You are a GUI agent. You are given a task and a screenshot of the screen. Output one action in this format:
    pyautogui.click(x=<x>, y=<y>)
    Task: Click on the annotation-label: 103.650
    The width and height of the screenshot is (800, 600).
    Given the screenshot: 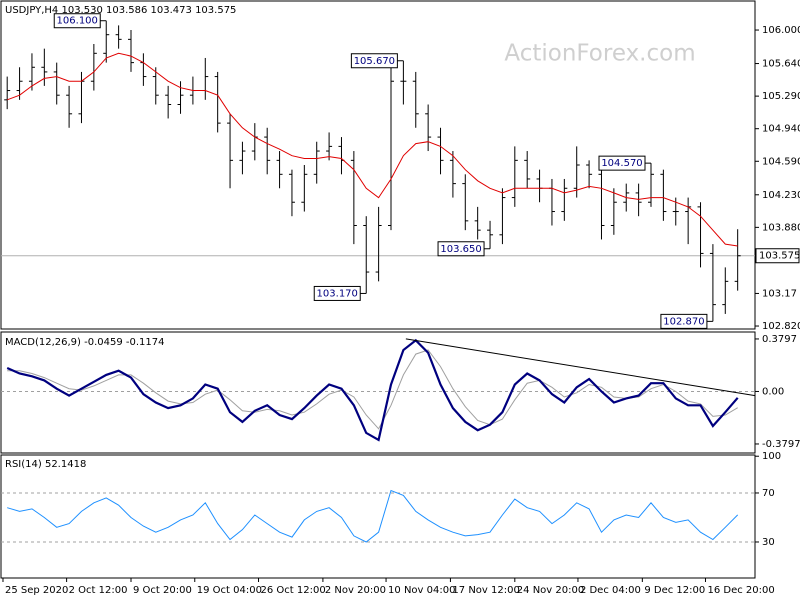 What is the action you would take?
    pyautogui.click(x=460, y=249)
    